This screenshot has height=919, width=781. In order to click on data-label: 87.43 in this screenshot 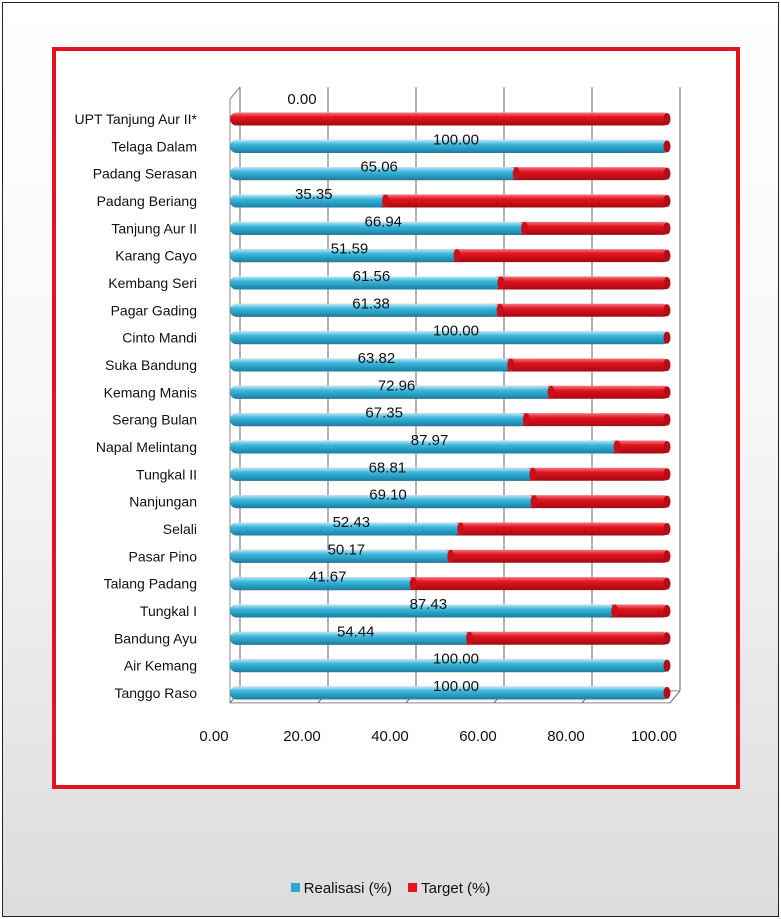, I will do `click(429, 604)`.